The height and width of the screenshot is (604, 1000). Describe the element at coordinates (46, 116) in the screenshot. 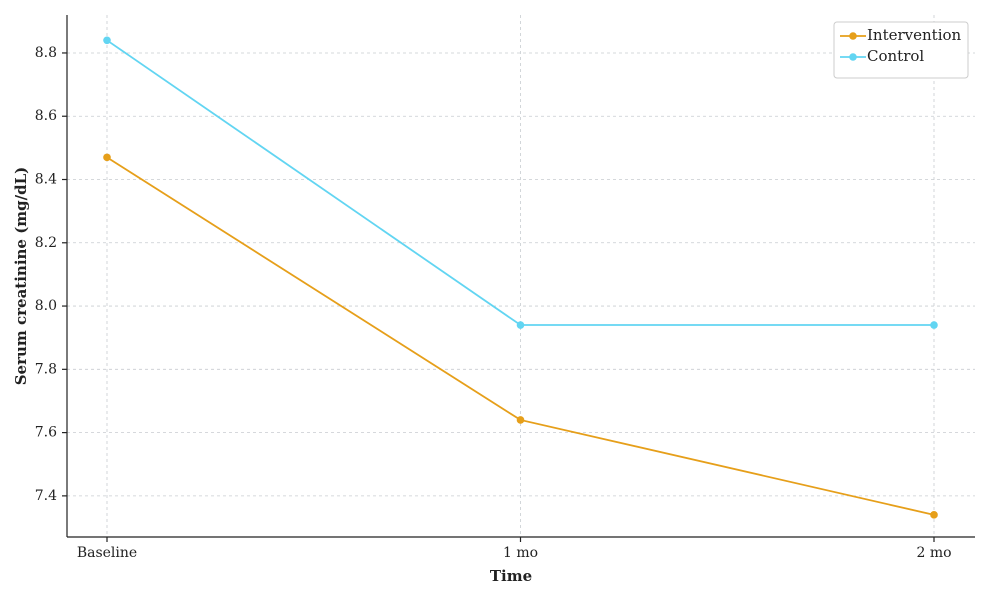

I see `y-tick-label: 8.6` at that location.